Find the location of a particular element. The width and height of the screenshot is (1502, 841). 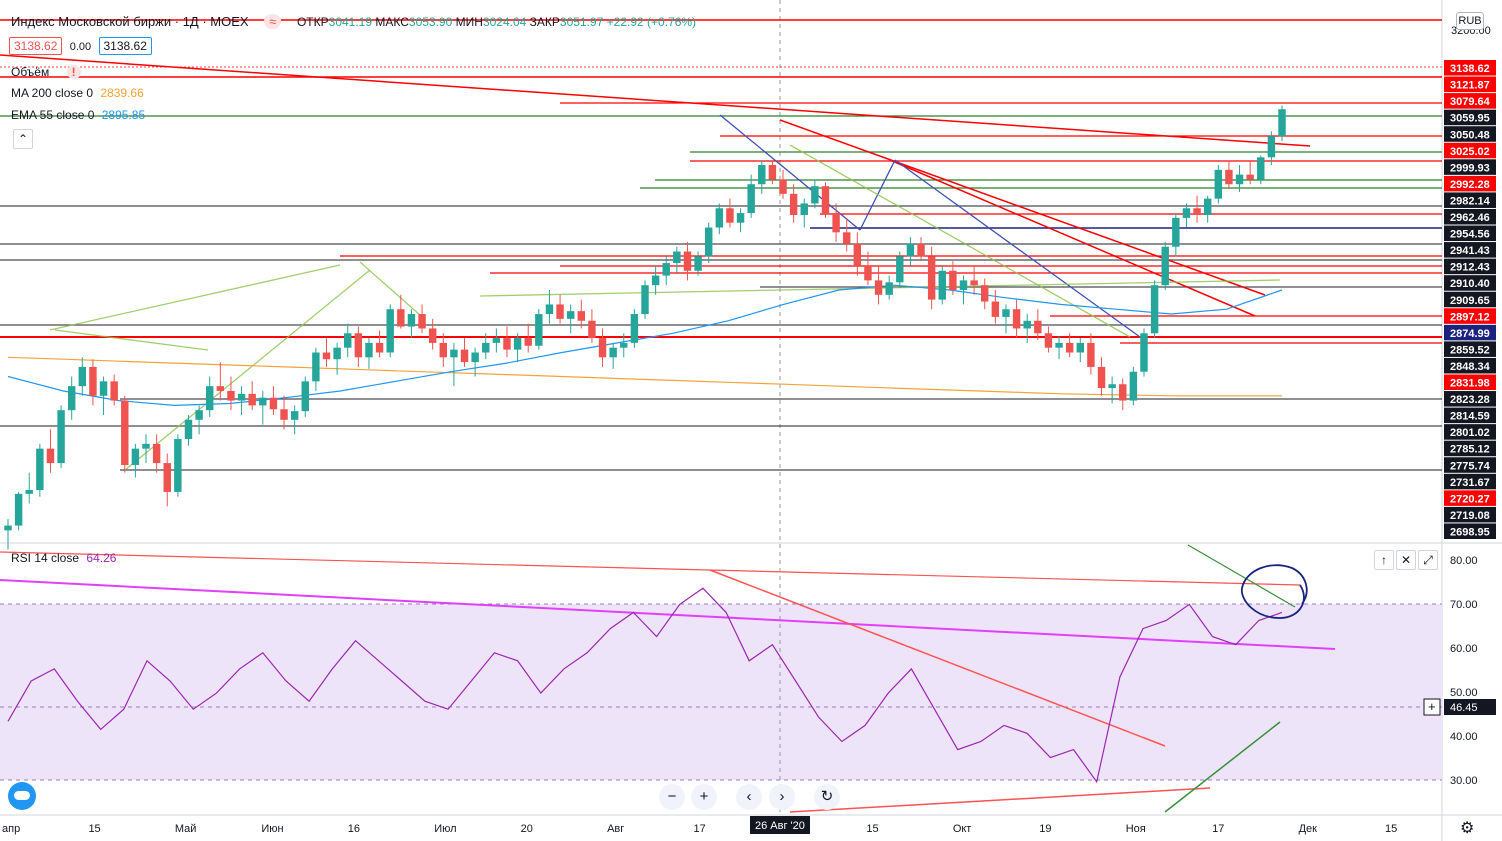

price-label: 2831.98 is located at coordinates (1470, 382).